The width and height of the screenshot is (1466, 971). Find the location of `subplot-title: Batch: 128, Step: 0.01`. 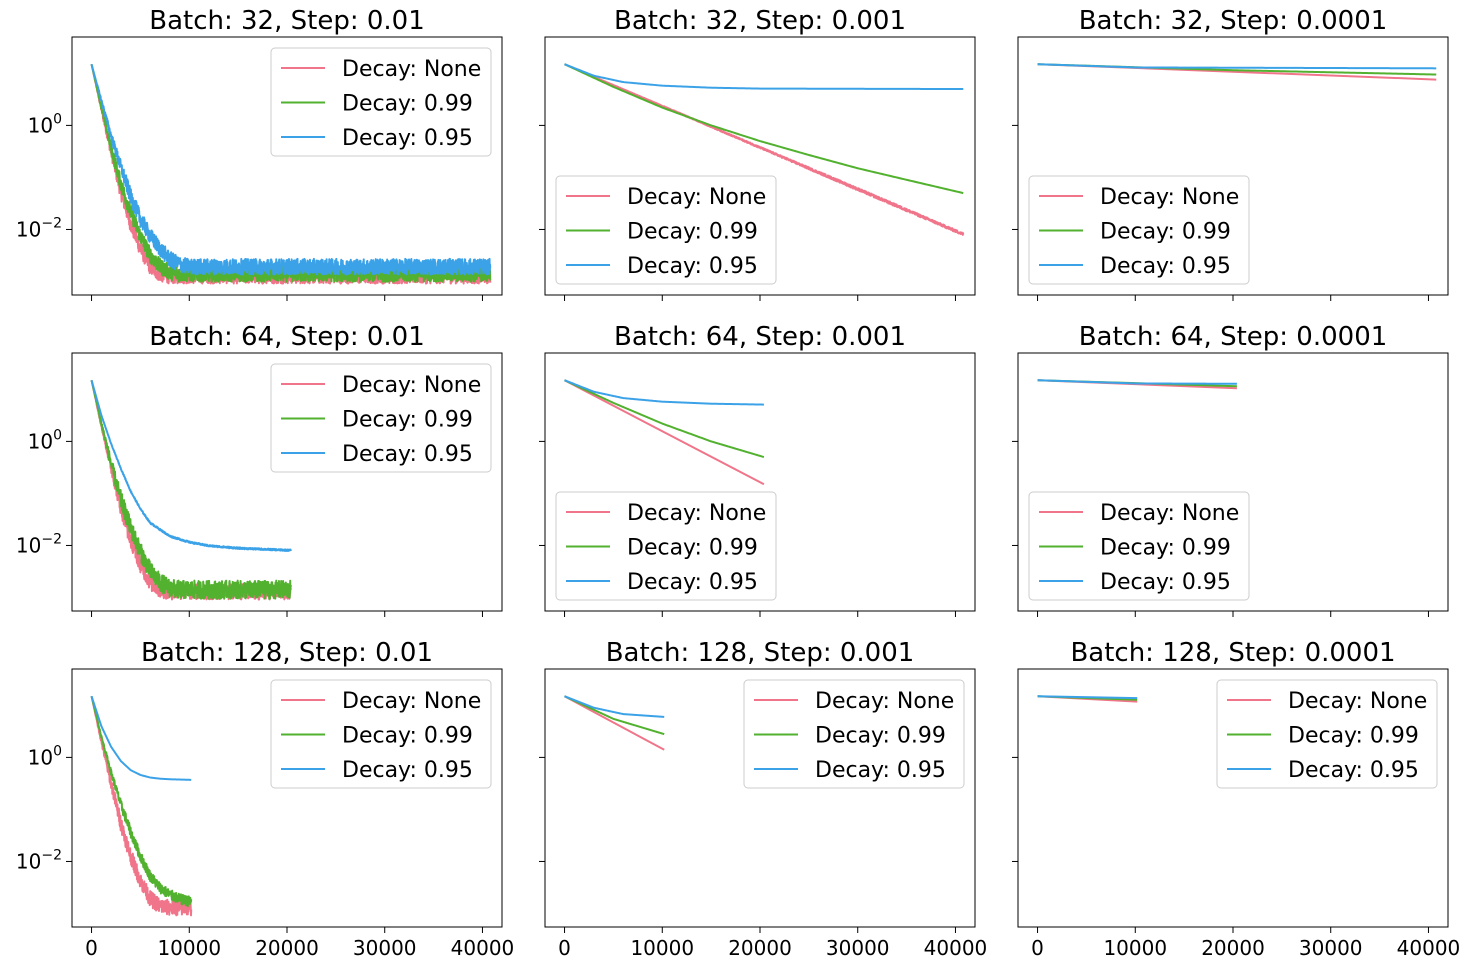

subplot-title: Batch: 128, Step: 0.01 is located at coordinates (287, 653).